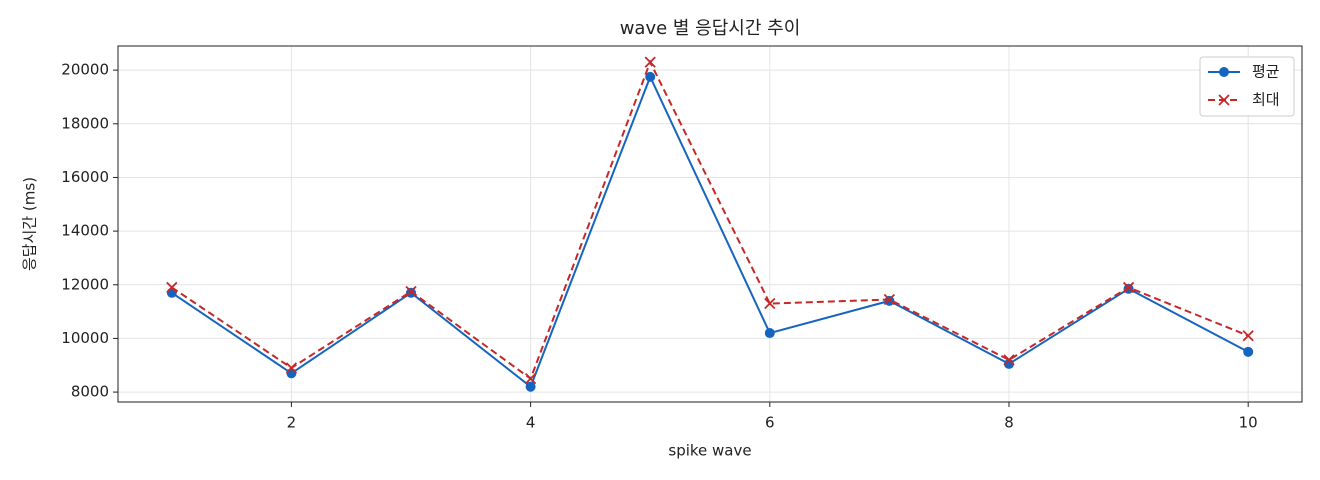 This screenshot has width=1320, height=480. I want to click on legend-box, so click(1247, 86).